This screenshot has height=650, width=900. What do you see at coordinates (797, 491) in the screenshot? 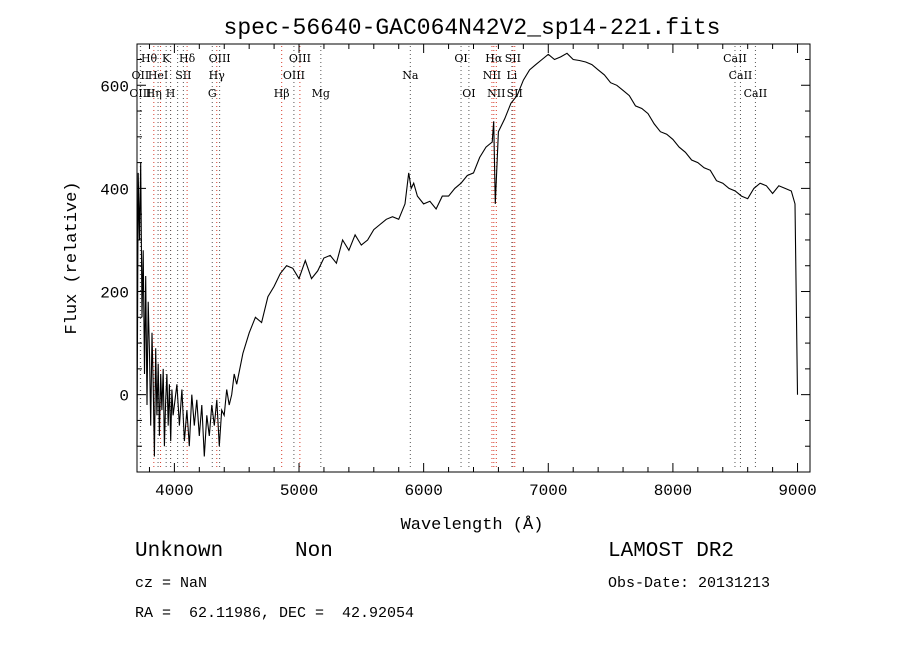
I see `x-tick-label: 9000` at bounding box center [797, 491].